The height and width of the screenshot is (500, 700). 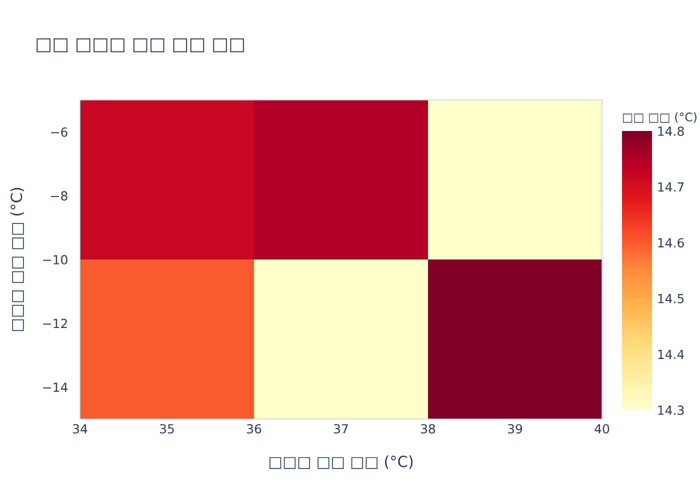 I want to click on y-tick-label: −10, so click(x=55, y=259).